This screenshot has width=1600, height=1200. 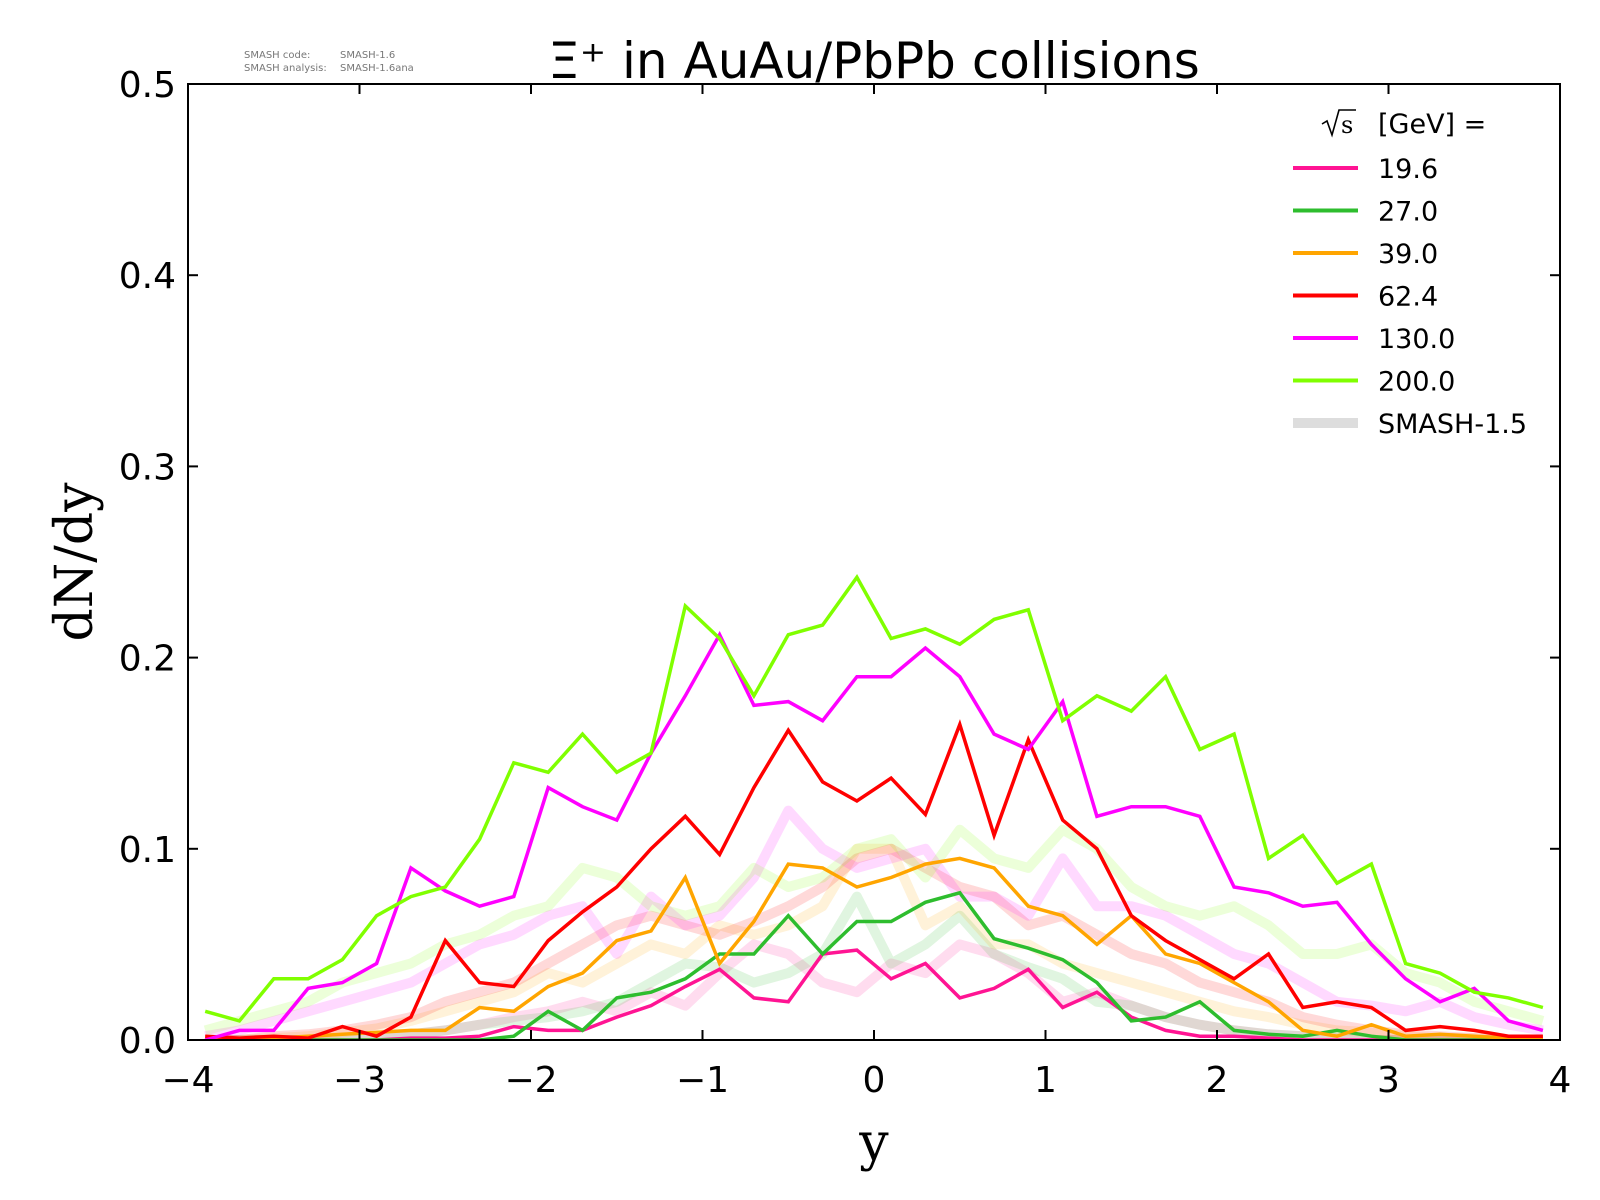 What do you see at coordinates (377, 68) in the screenshot?
I see `smash-analysis-value: SMASH-1.6ana` at bounding box center [377, 68].